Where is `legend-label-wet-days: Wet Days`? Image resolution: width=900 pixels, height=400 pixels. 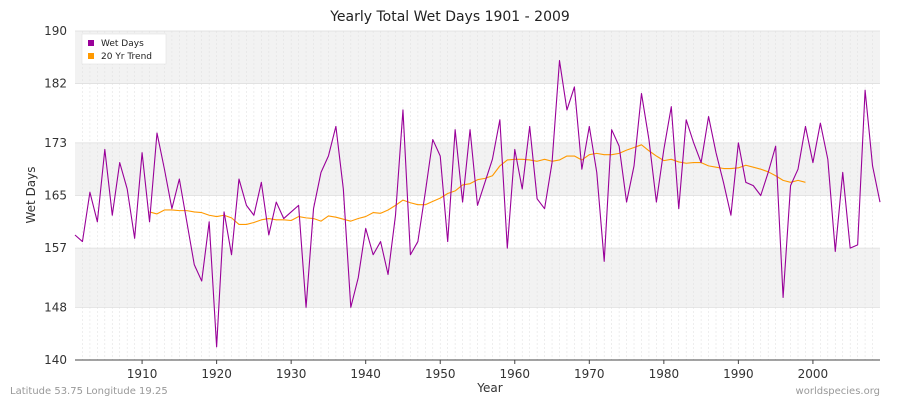
legend-label-wet-days: Wet Days is located at coordinates (122, 44).